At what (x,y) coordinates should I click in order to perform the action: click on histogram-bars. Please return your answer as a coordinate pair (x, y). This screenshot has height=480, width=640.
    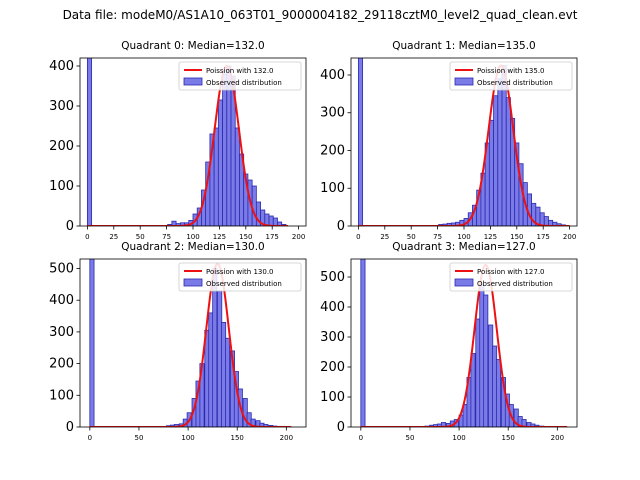
    Looking at the image, I should click on (186, 142).